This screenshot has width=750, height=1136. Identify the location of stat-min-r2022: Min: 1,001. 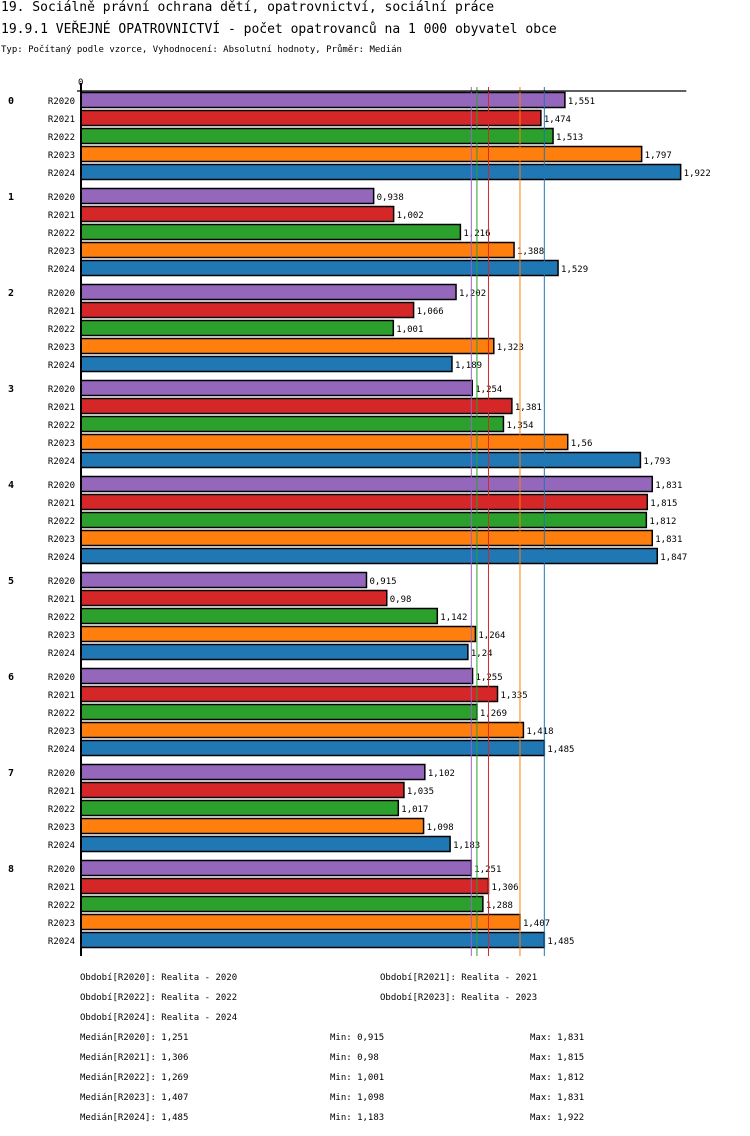
(357, 1078).